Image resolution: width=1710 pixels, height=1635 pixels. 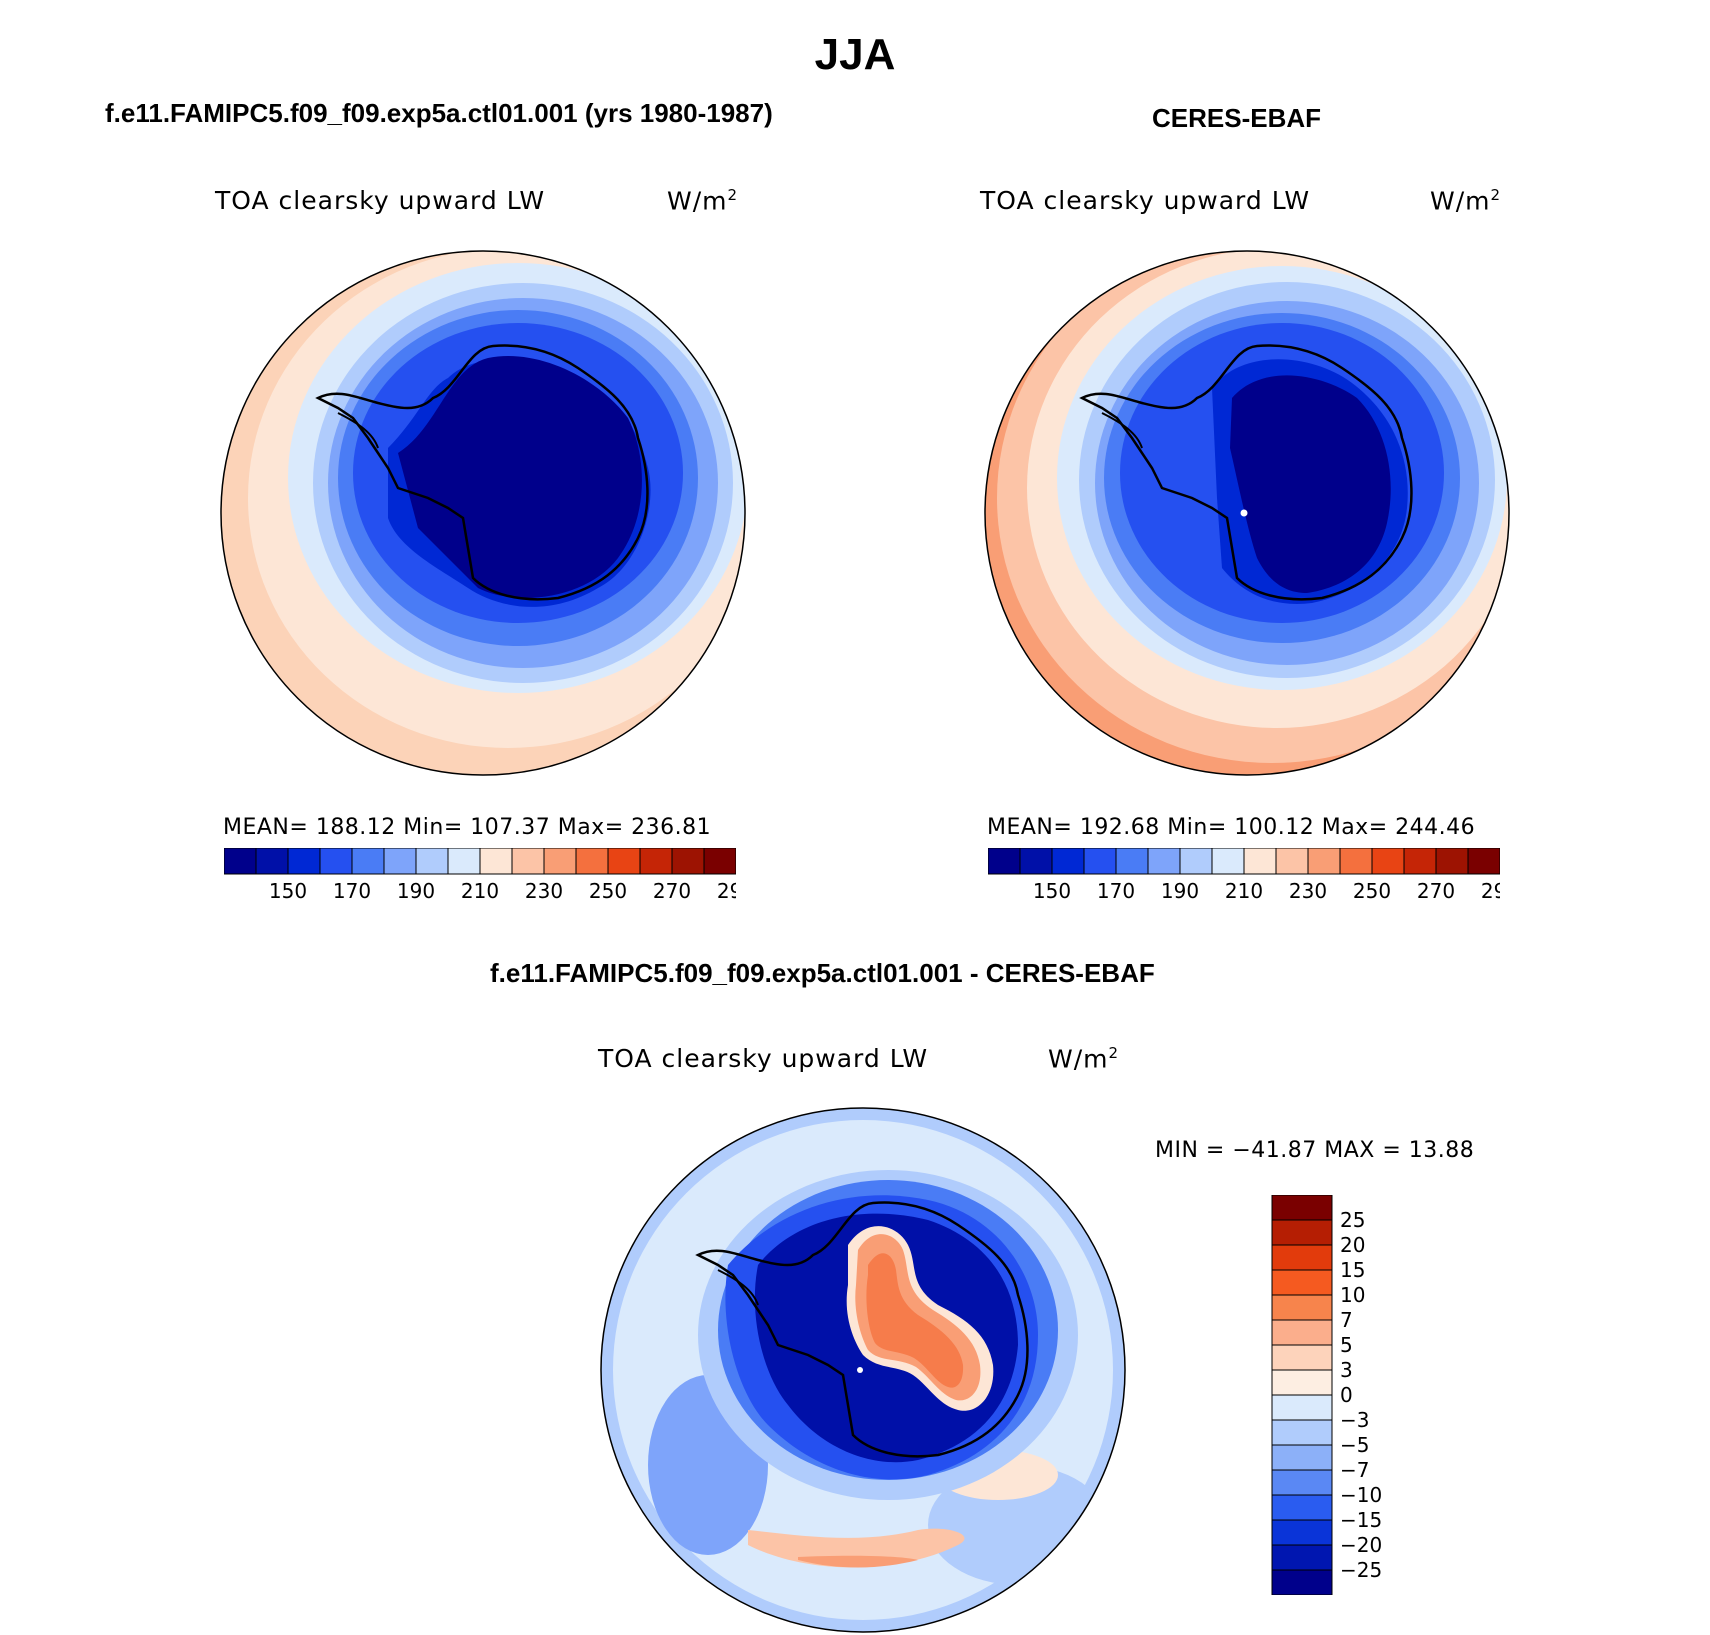 I want to click on diff-colorbar-tick-label: −7, so click(x=1354, y=1470).